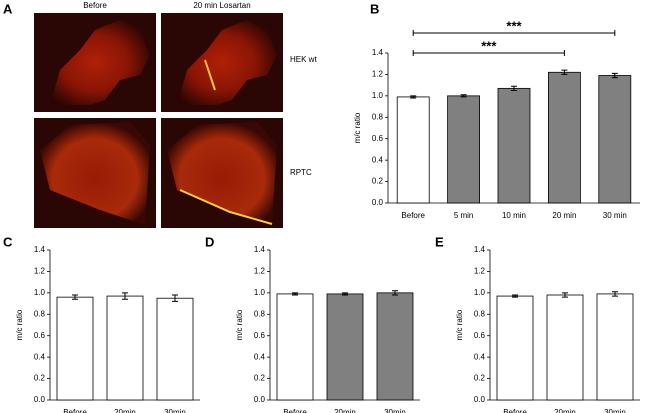 This screenshot has width=647, height=413. What do you see at coordinates (303, 59) in the screenshot?
I see `row-label: HEK wt` at bounding box center [303, 59].